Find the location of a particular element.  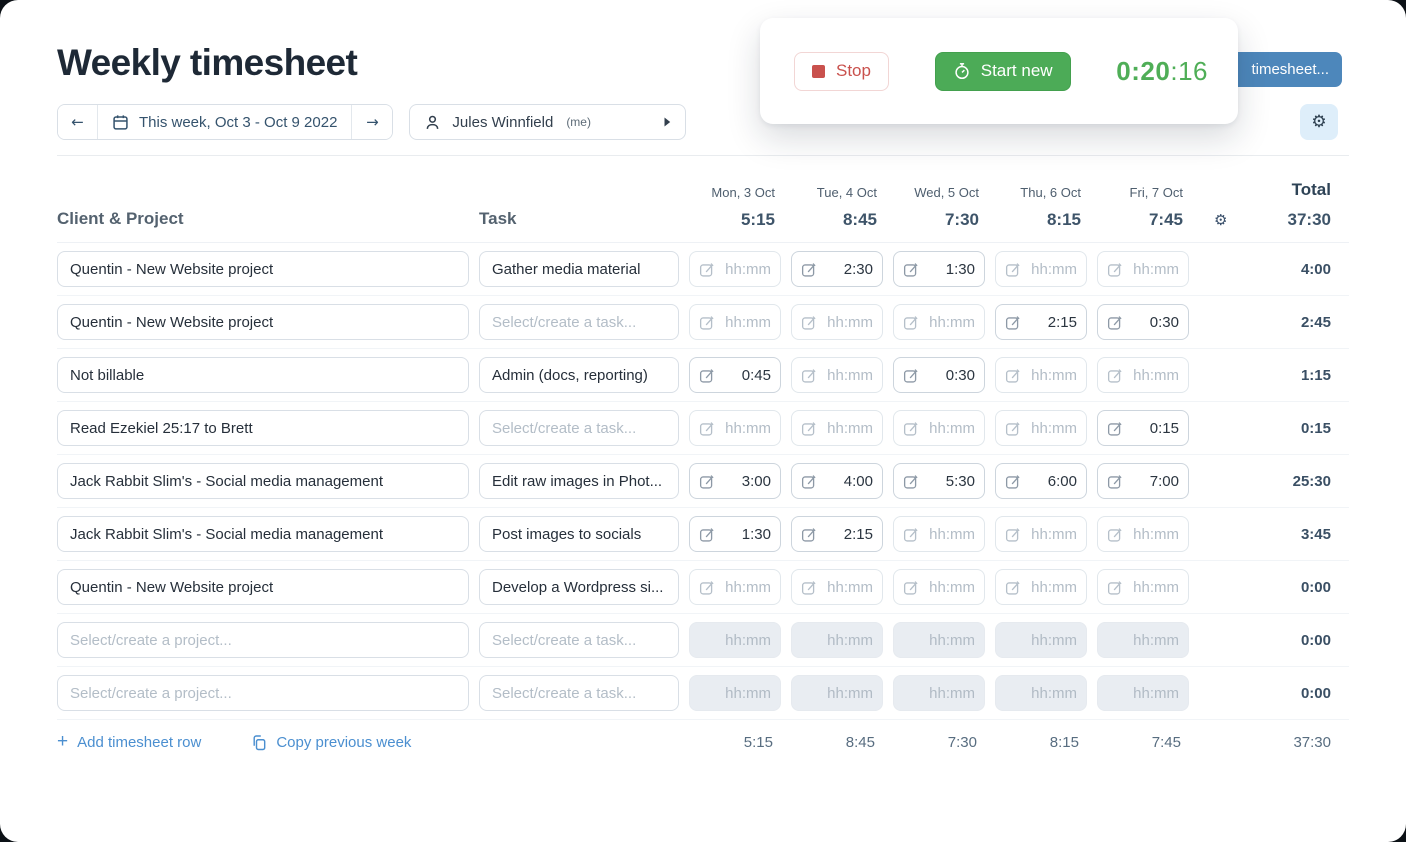

settings-button: ⚙ is located at coordinates (1319, 122).